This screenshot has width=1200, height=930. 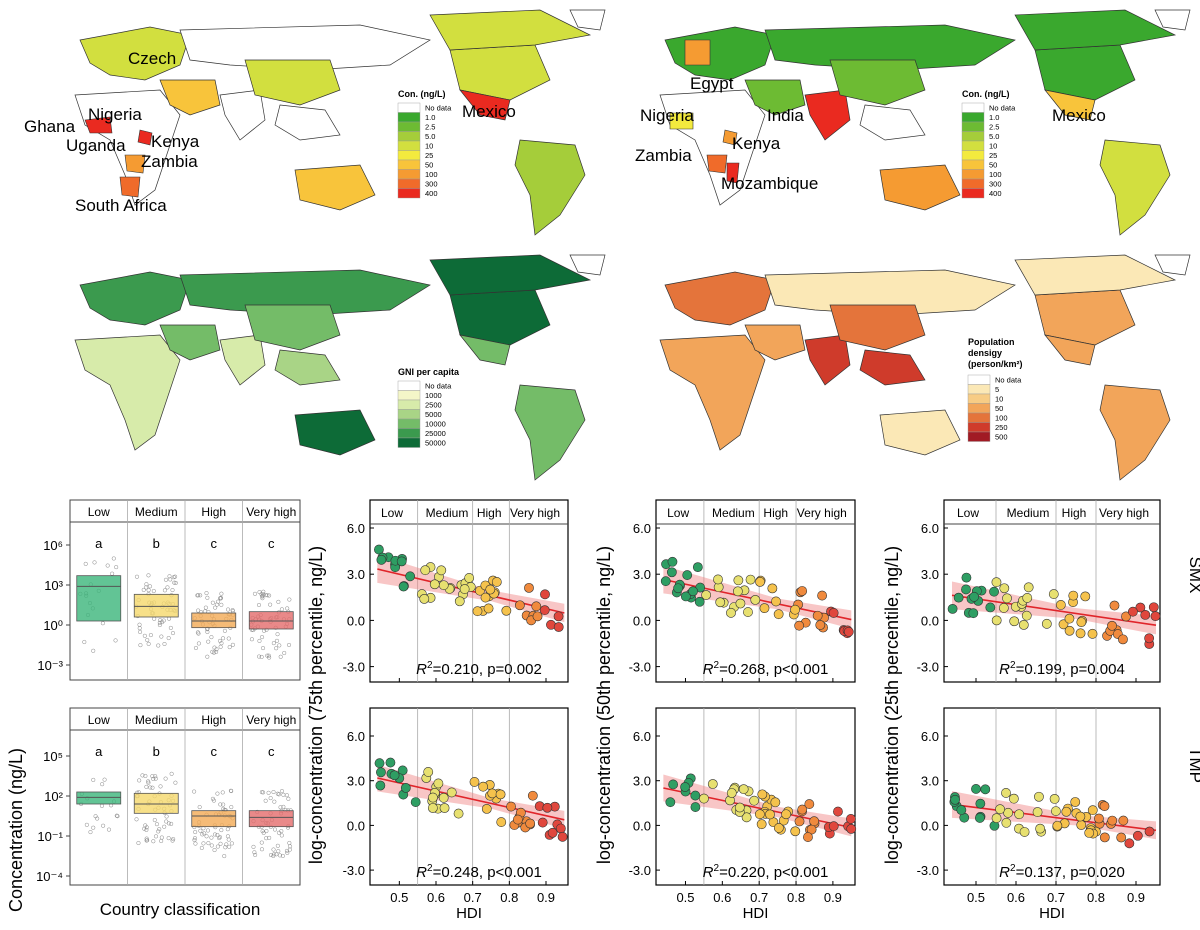 What do you see at coordinates (433, 395) in the screenshot?
I see `legend-label: 1000` at bounding box center [433, 395].